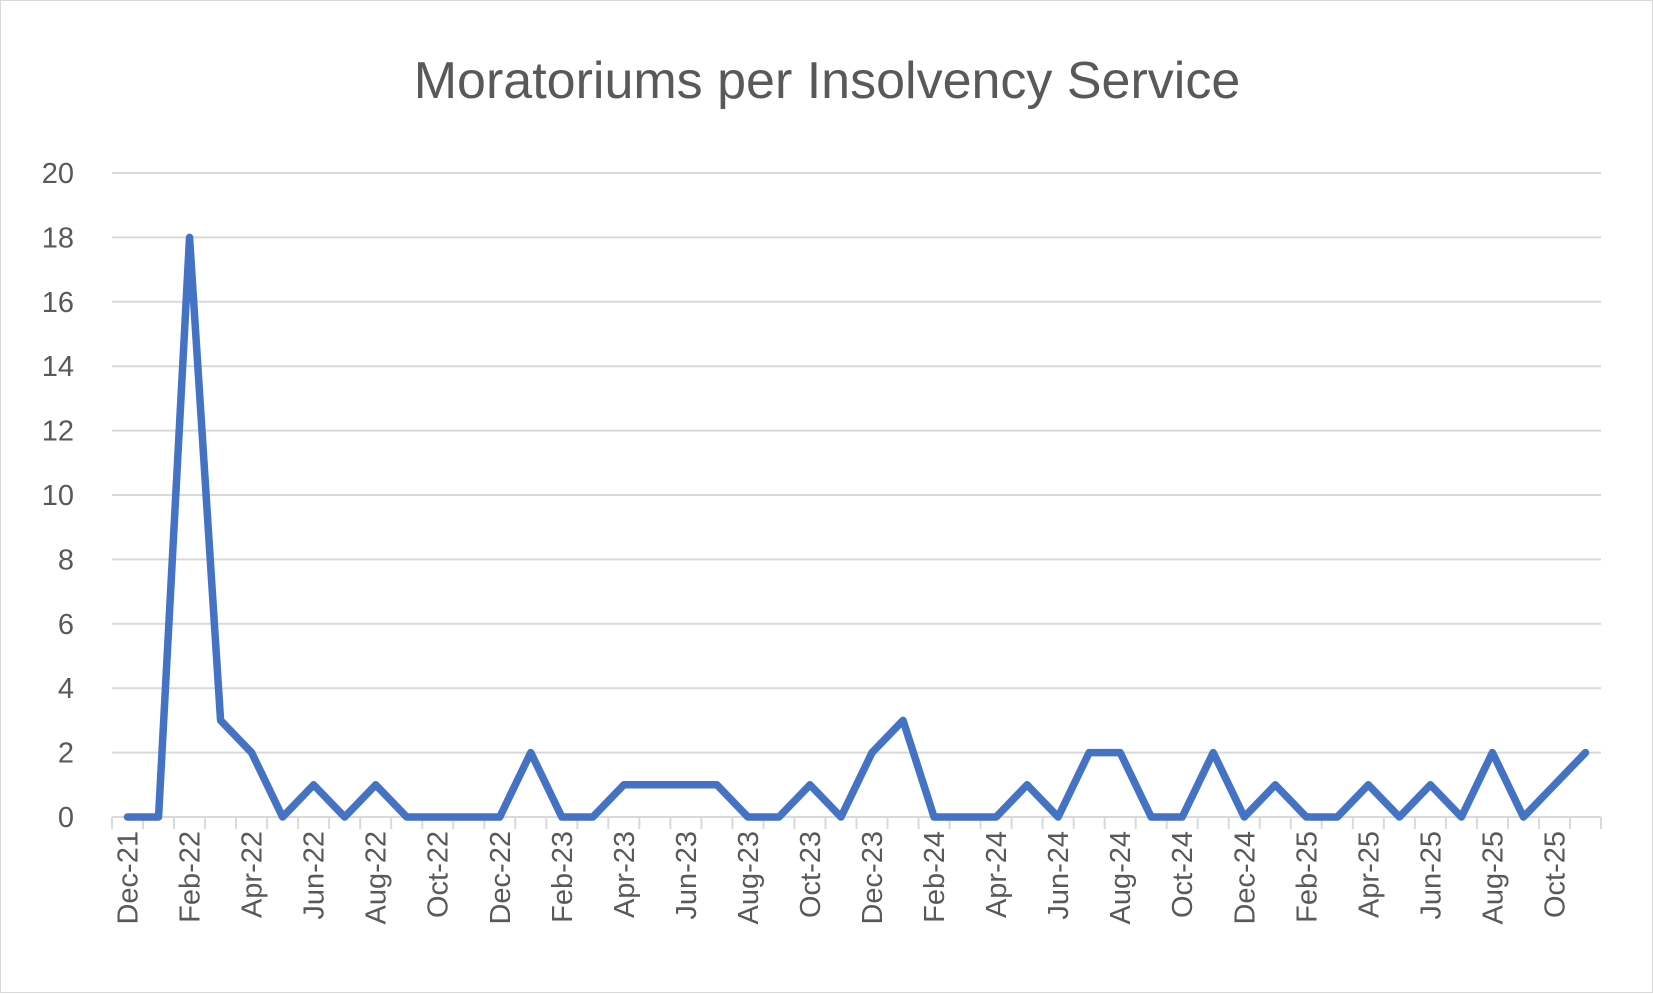  Describe the element at coordinates (58, 238) in the screenshot. I see `y-tick-label: 18` at that location.